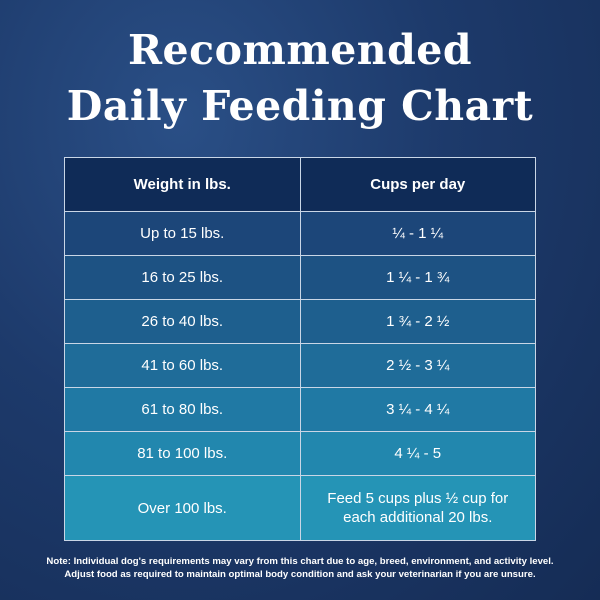 The width and height of the screenshot is (600, 600). Describe the element at coordinates (417, 184) in the screenshot. I see `column-header: Cups per day` at that location.